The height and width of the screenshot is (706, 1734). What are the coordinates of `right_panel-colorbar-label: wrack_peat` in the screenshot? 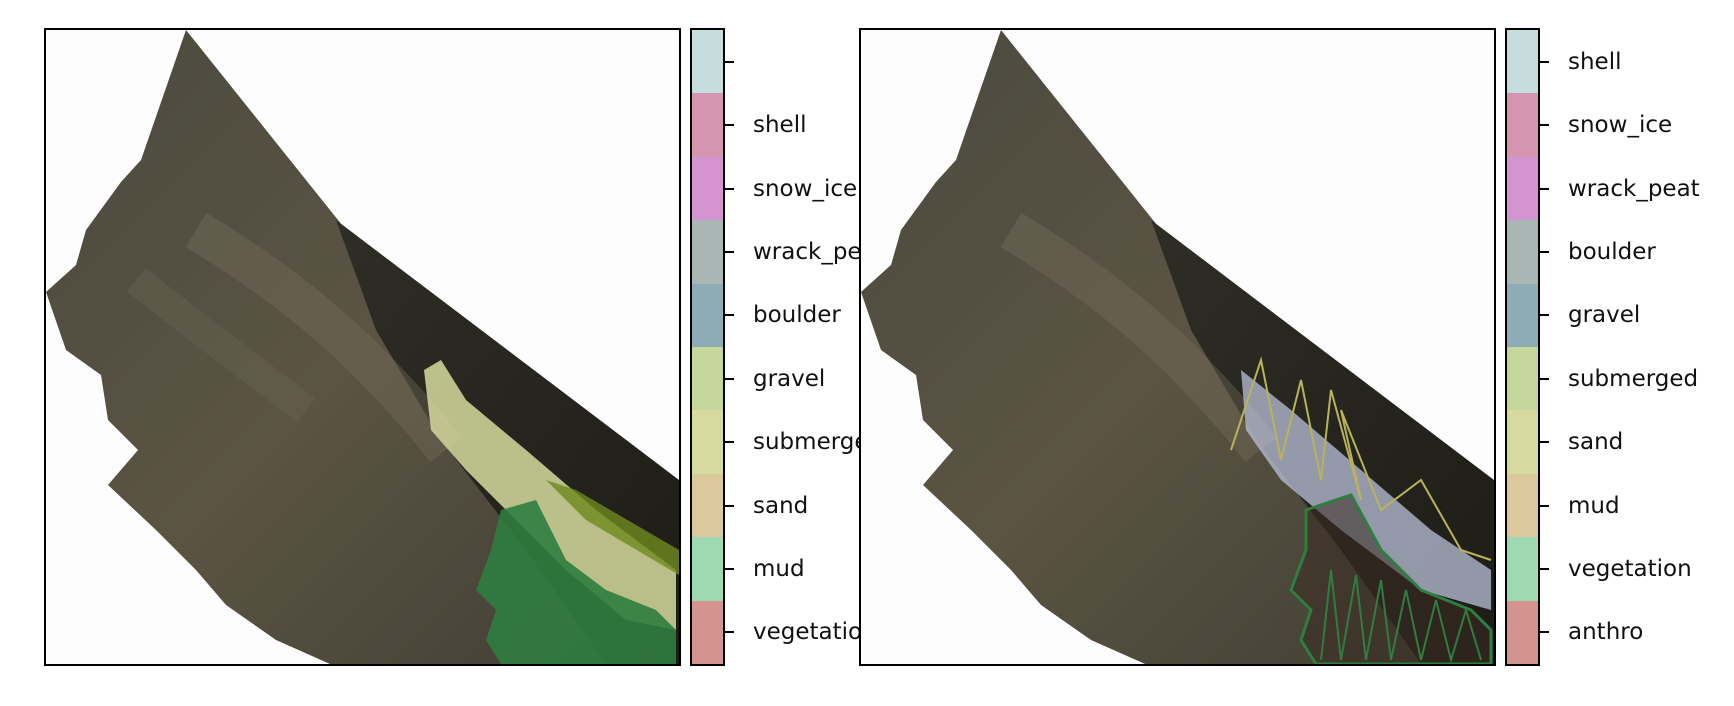 It's located at (1634, 188).